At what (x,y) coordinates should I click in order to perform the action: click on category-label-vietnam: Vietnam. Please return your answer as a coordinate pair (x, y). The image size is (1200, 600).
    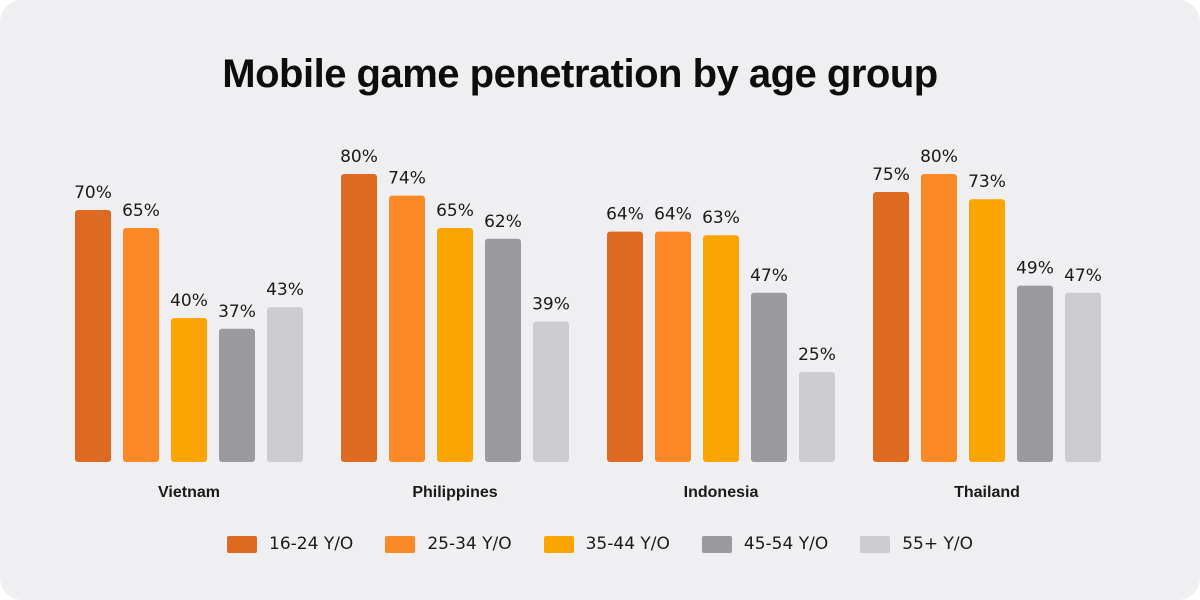
    Looking at the image, I should click on (189, 492).